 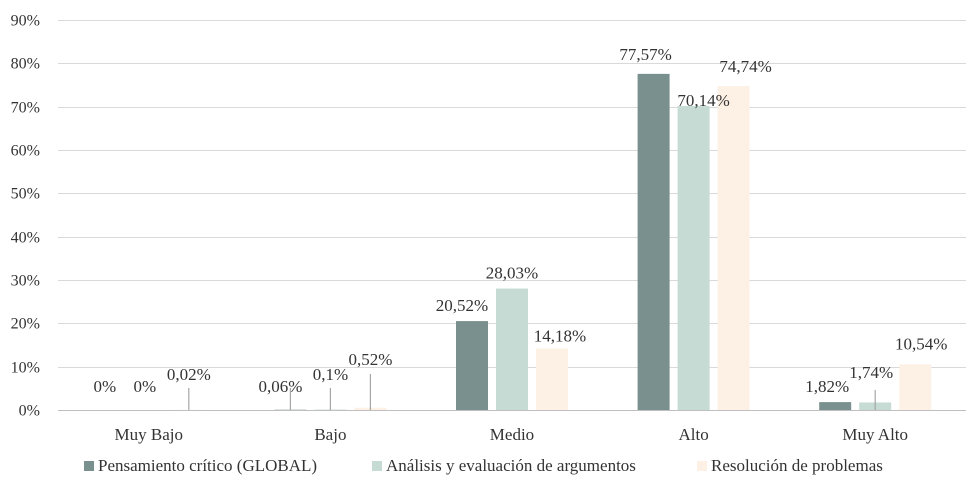 What do you see at coordinates (25, 238) in the screenshot?
I see `y-tick-label: 40%` at bounding box center [25, 238].